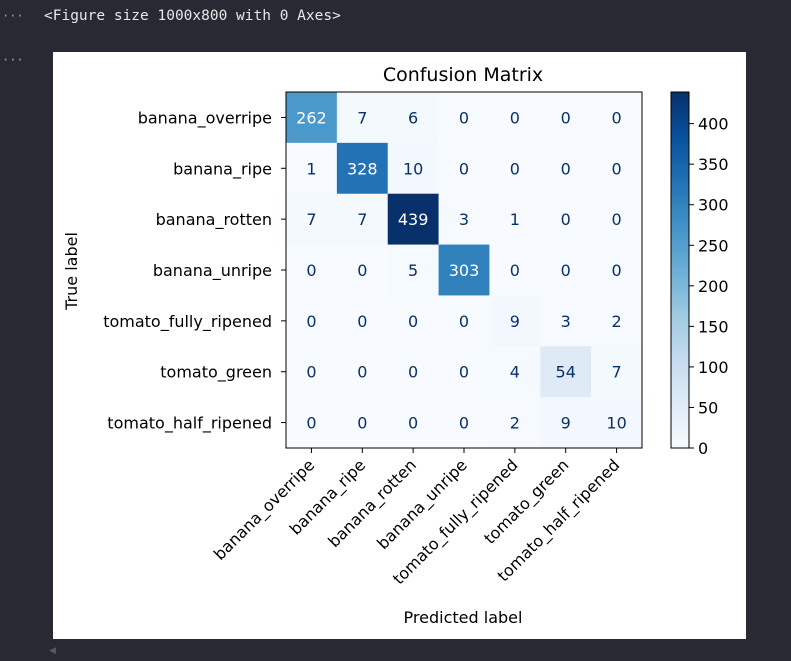  Describe the element at coordinates (713, 124) in the screenshot. I see `colorbar-tick-label: 400` at that location.